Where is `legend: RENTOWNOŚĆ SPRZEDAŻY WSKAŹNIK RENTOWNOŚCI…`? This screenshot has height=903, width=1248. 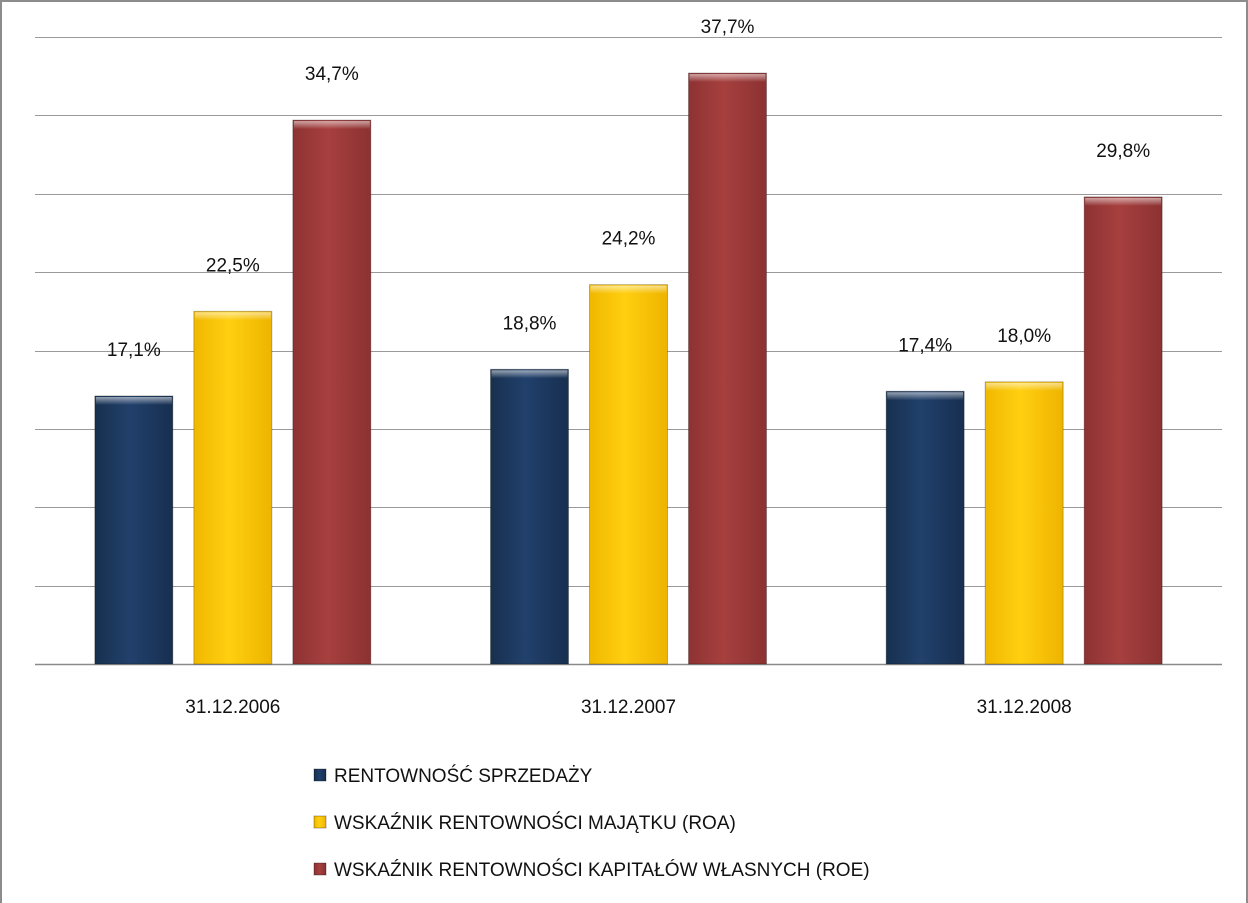 legend: RENTOWNOŚĆ SPRZEDAŻY WSKAŹNIK RENTOWNOŚCI… is located at coordinates (591, 823).